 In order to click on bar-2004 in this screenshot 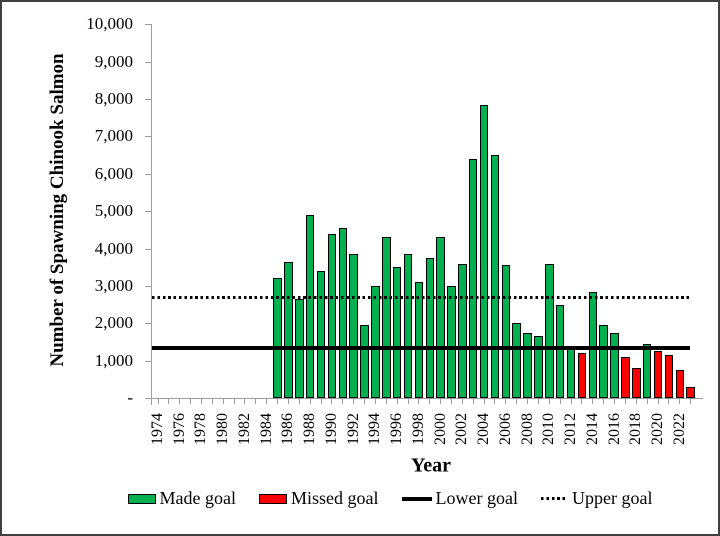, I will do `click(484, 251)`.